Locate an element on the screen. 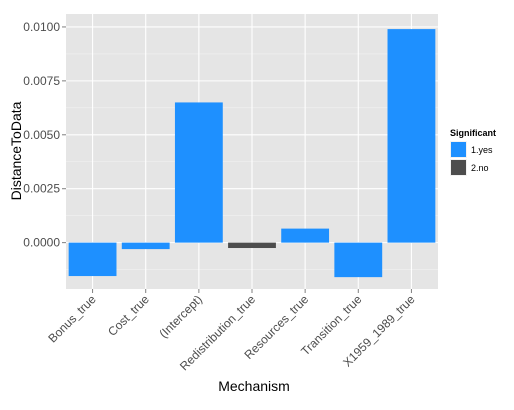 This screenshot has height=410, width=514. legend-label: 2.no is located at coordinates (480, 168).